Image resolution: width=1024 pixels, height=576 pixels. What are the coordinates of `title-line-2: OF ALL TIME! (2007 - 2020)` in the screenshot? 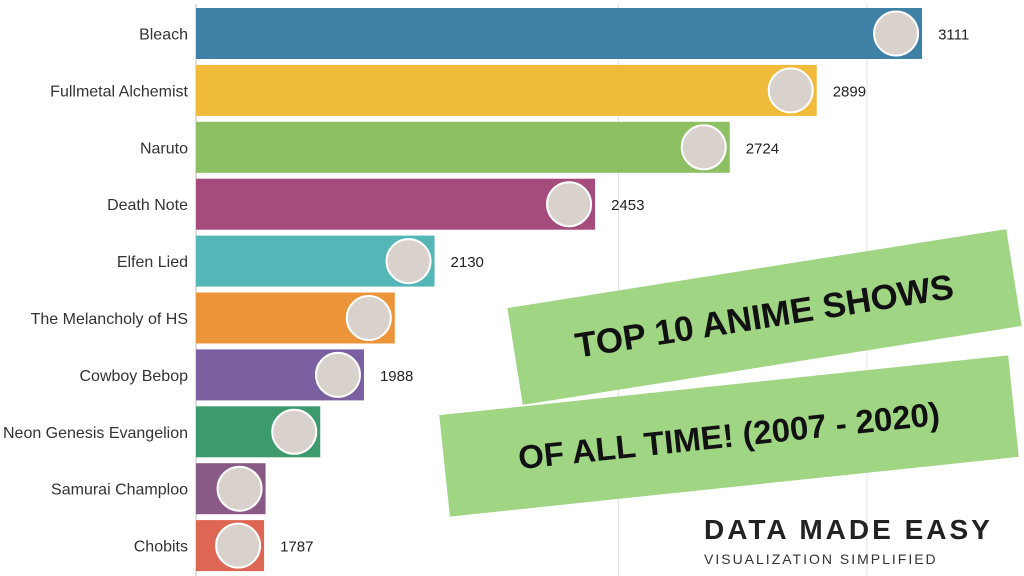 It's located at (729, 435).